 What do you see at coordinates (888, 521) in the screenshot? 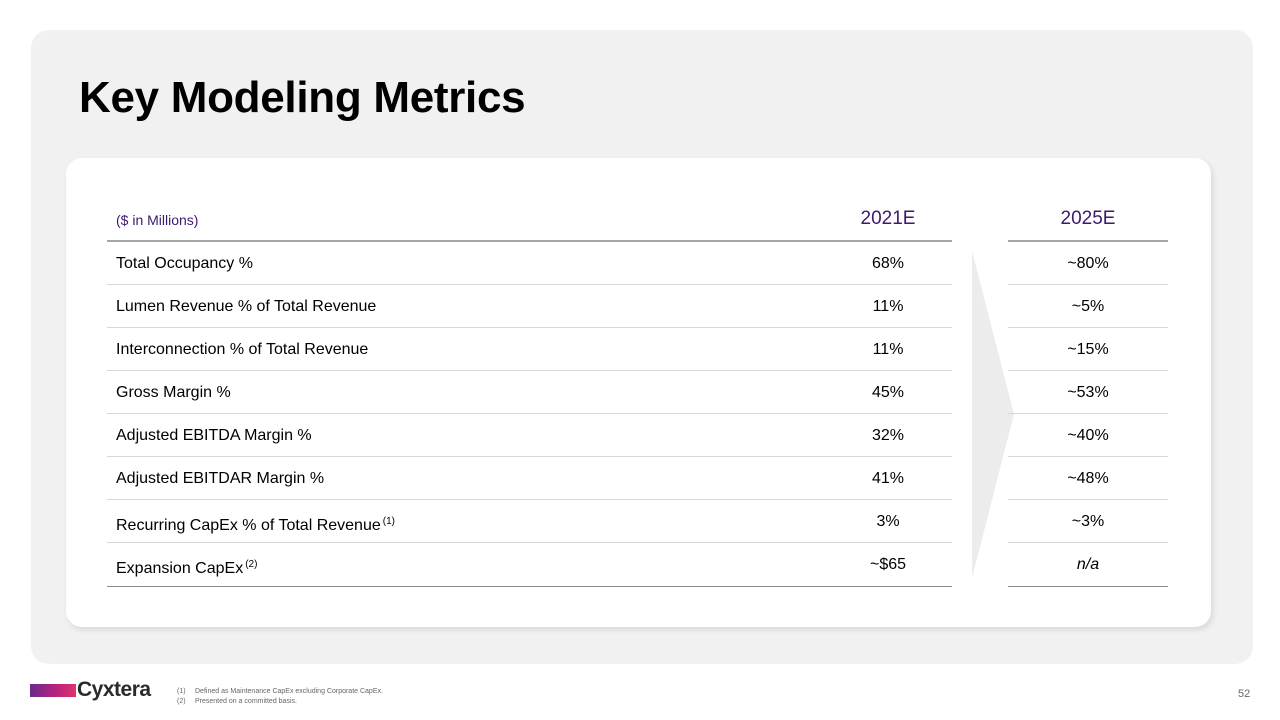
I see `value-2021e: 3%` at bounding box center [888, 521].